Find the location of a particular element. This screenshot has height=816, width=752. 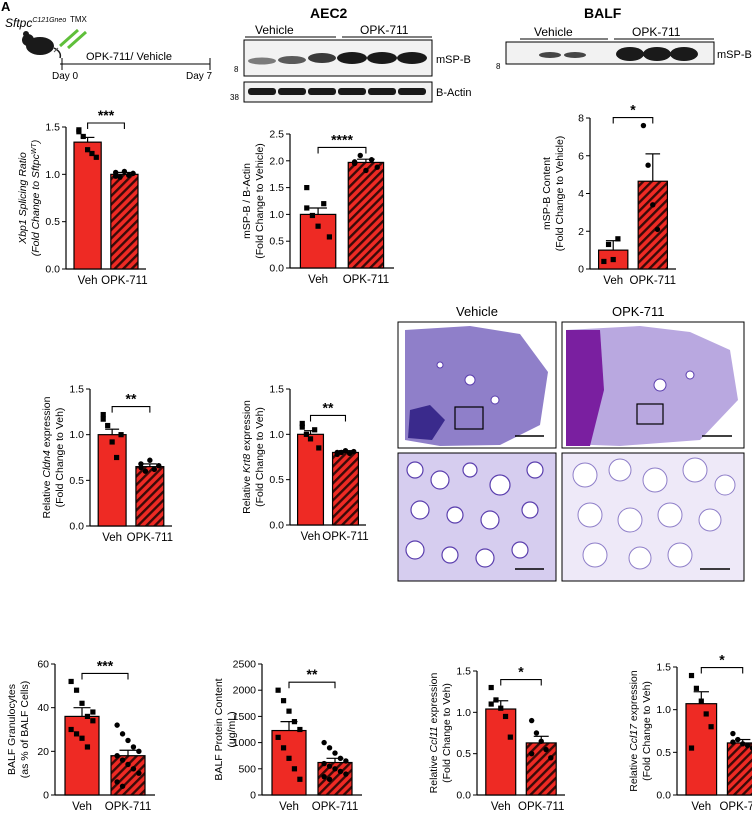

y-axis-label-segment: BALF Protein Content is located at coordinates (219, 729).